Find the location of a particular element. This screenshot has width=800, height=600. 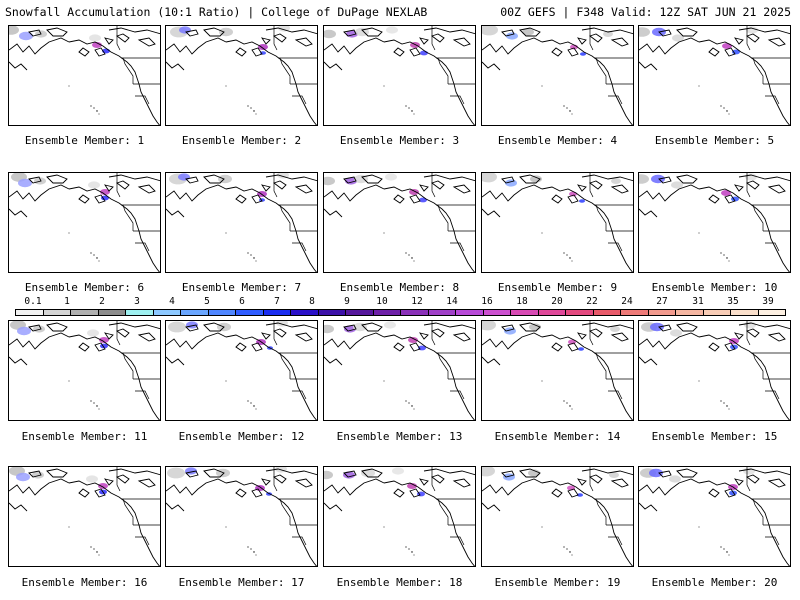

colorbar-tick-label: 14 is located at coordinates (452, 301).